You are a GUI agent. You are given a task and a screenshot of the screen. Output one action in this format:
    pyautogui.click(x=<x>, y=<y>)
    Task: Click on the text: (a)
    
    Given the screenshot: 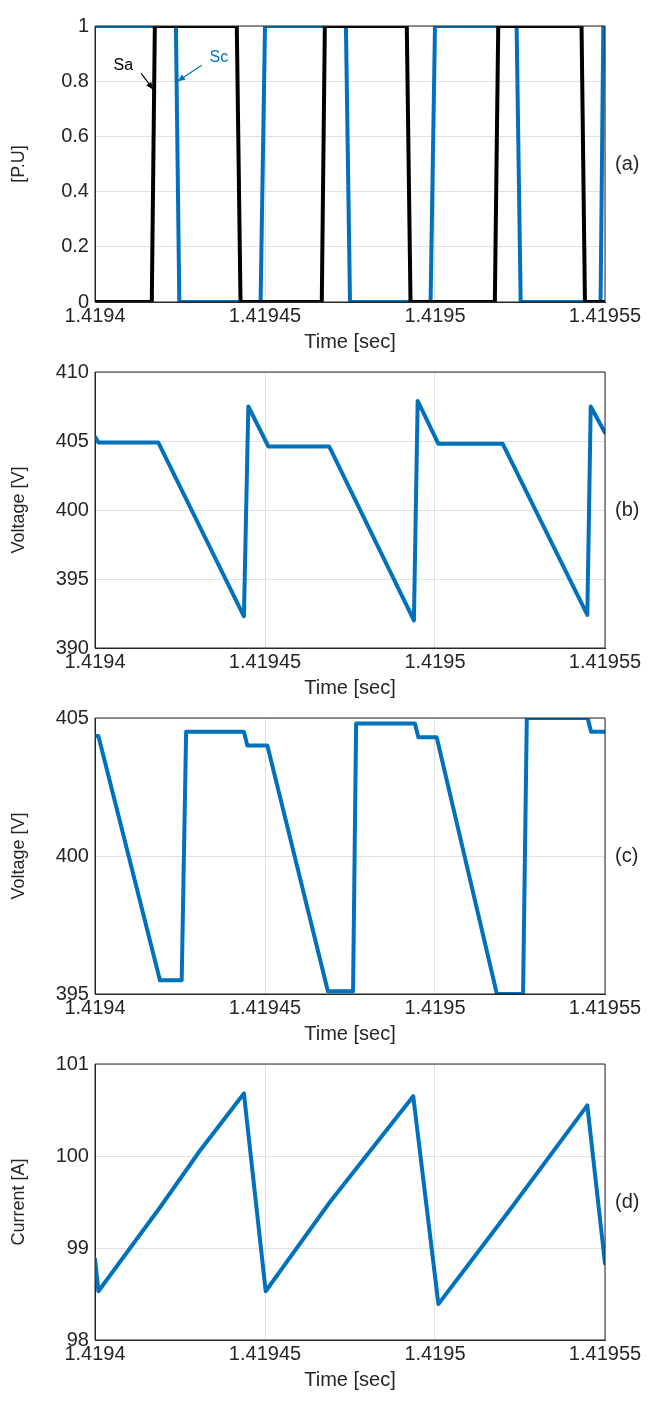 What is the action you would take?
    pyautogui.click(x=627, y=162)
    